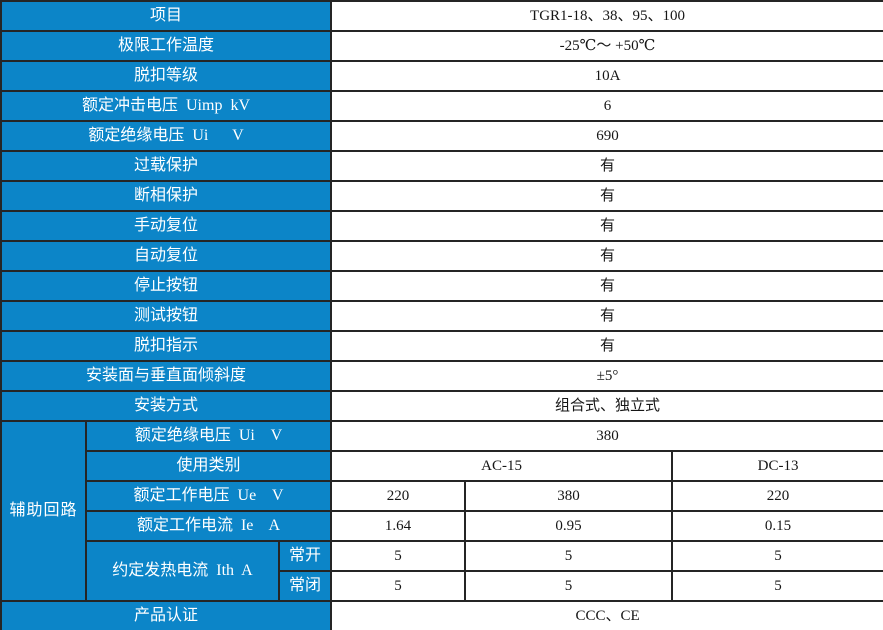  What do you see at coordinates (208, 436) in the screenshot?
I see `aux-row-label-ui: 额定绝缘电压 Ui V` at bounding box center [208, 436].